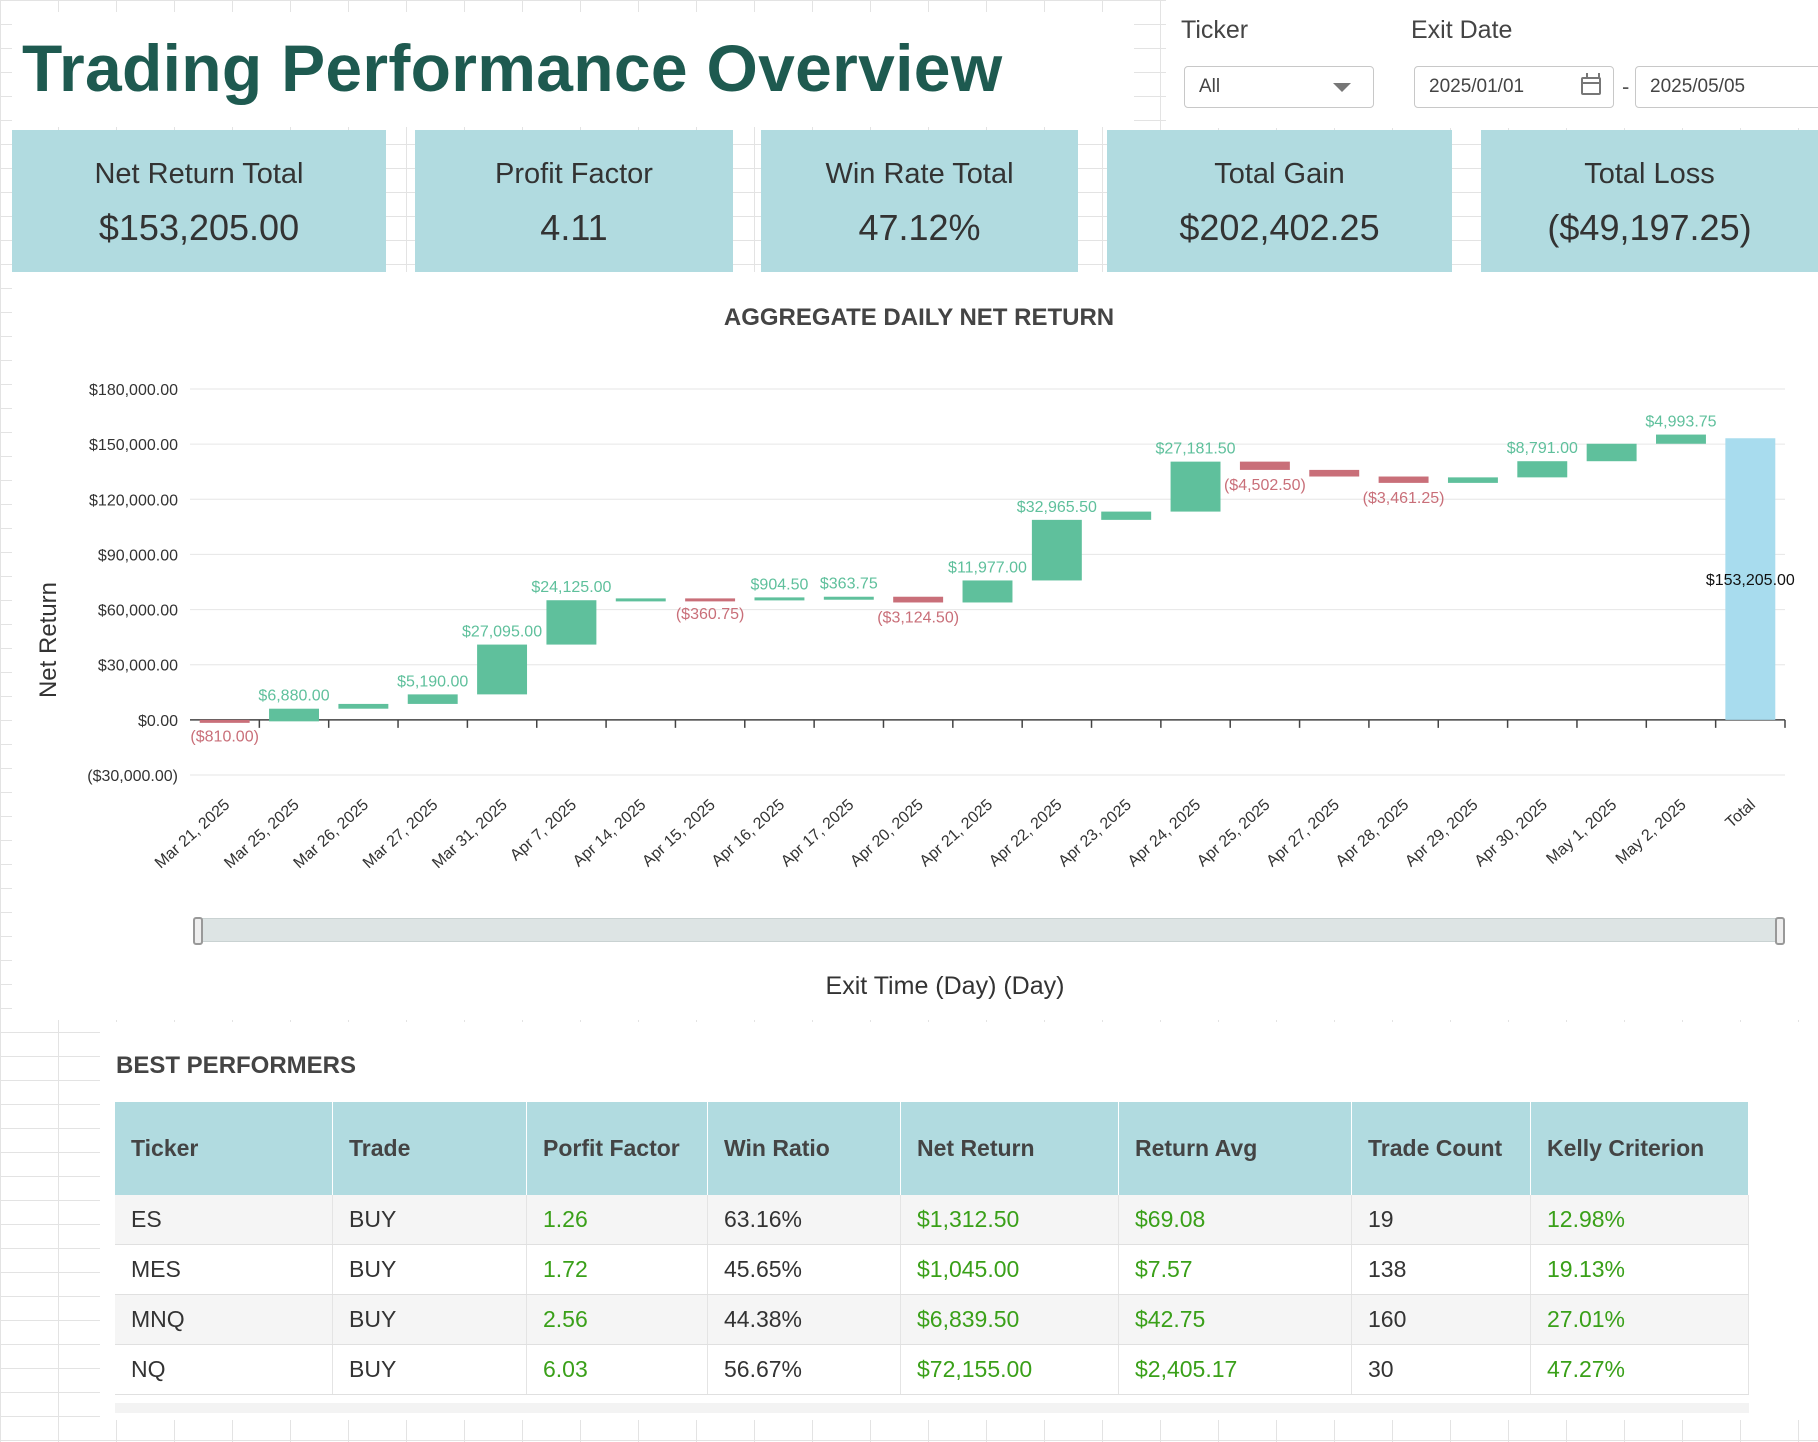 This screenshot has height=1442, width=1818. What do you see at coordinates (1649, 227) in the screenshot?
I see `kpi-value: ($49,197.25)` at bounding box center [1649, 227].